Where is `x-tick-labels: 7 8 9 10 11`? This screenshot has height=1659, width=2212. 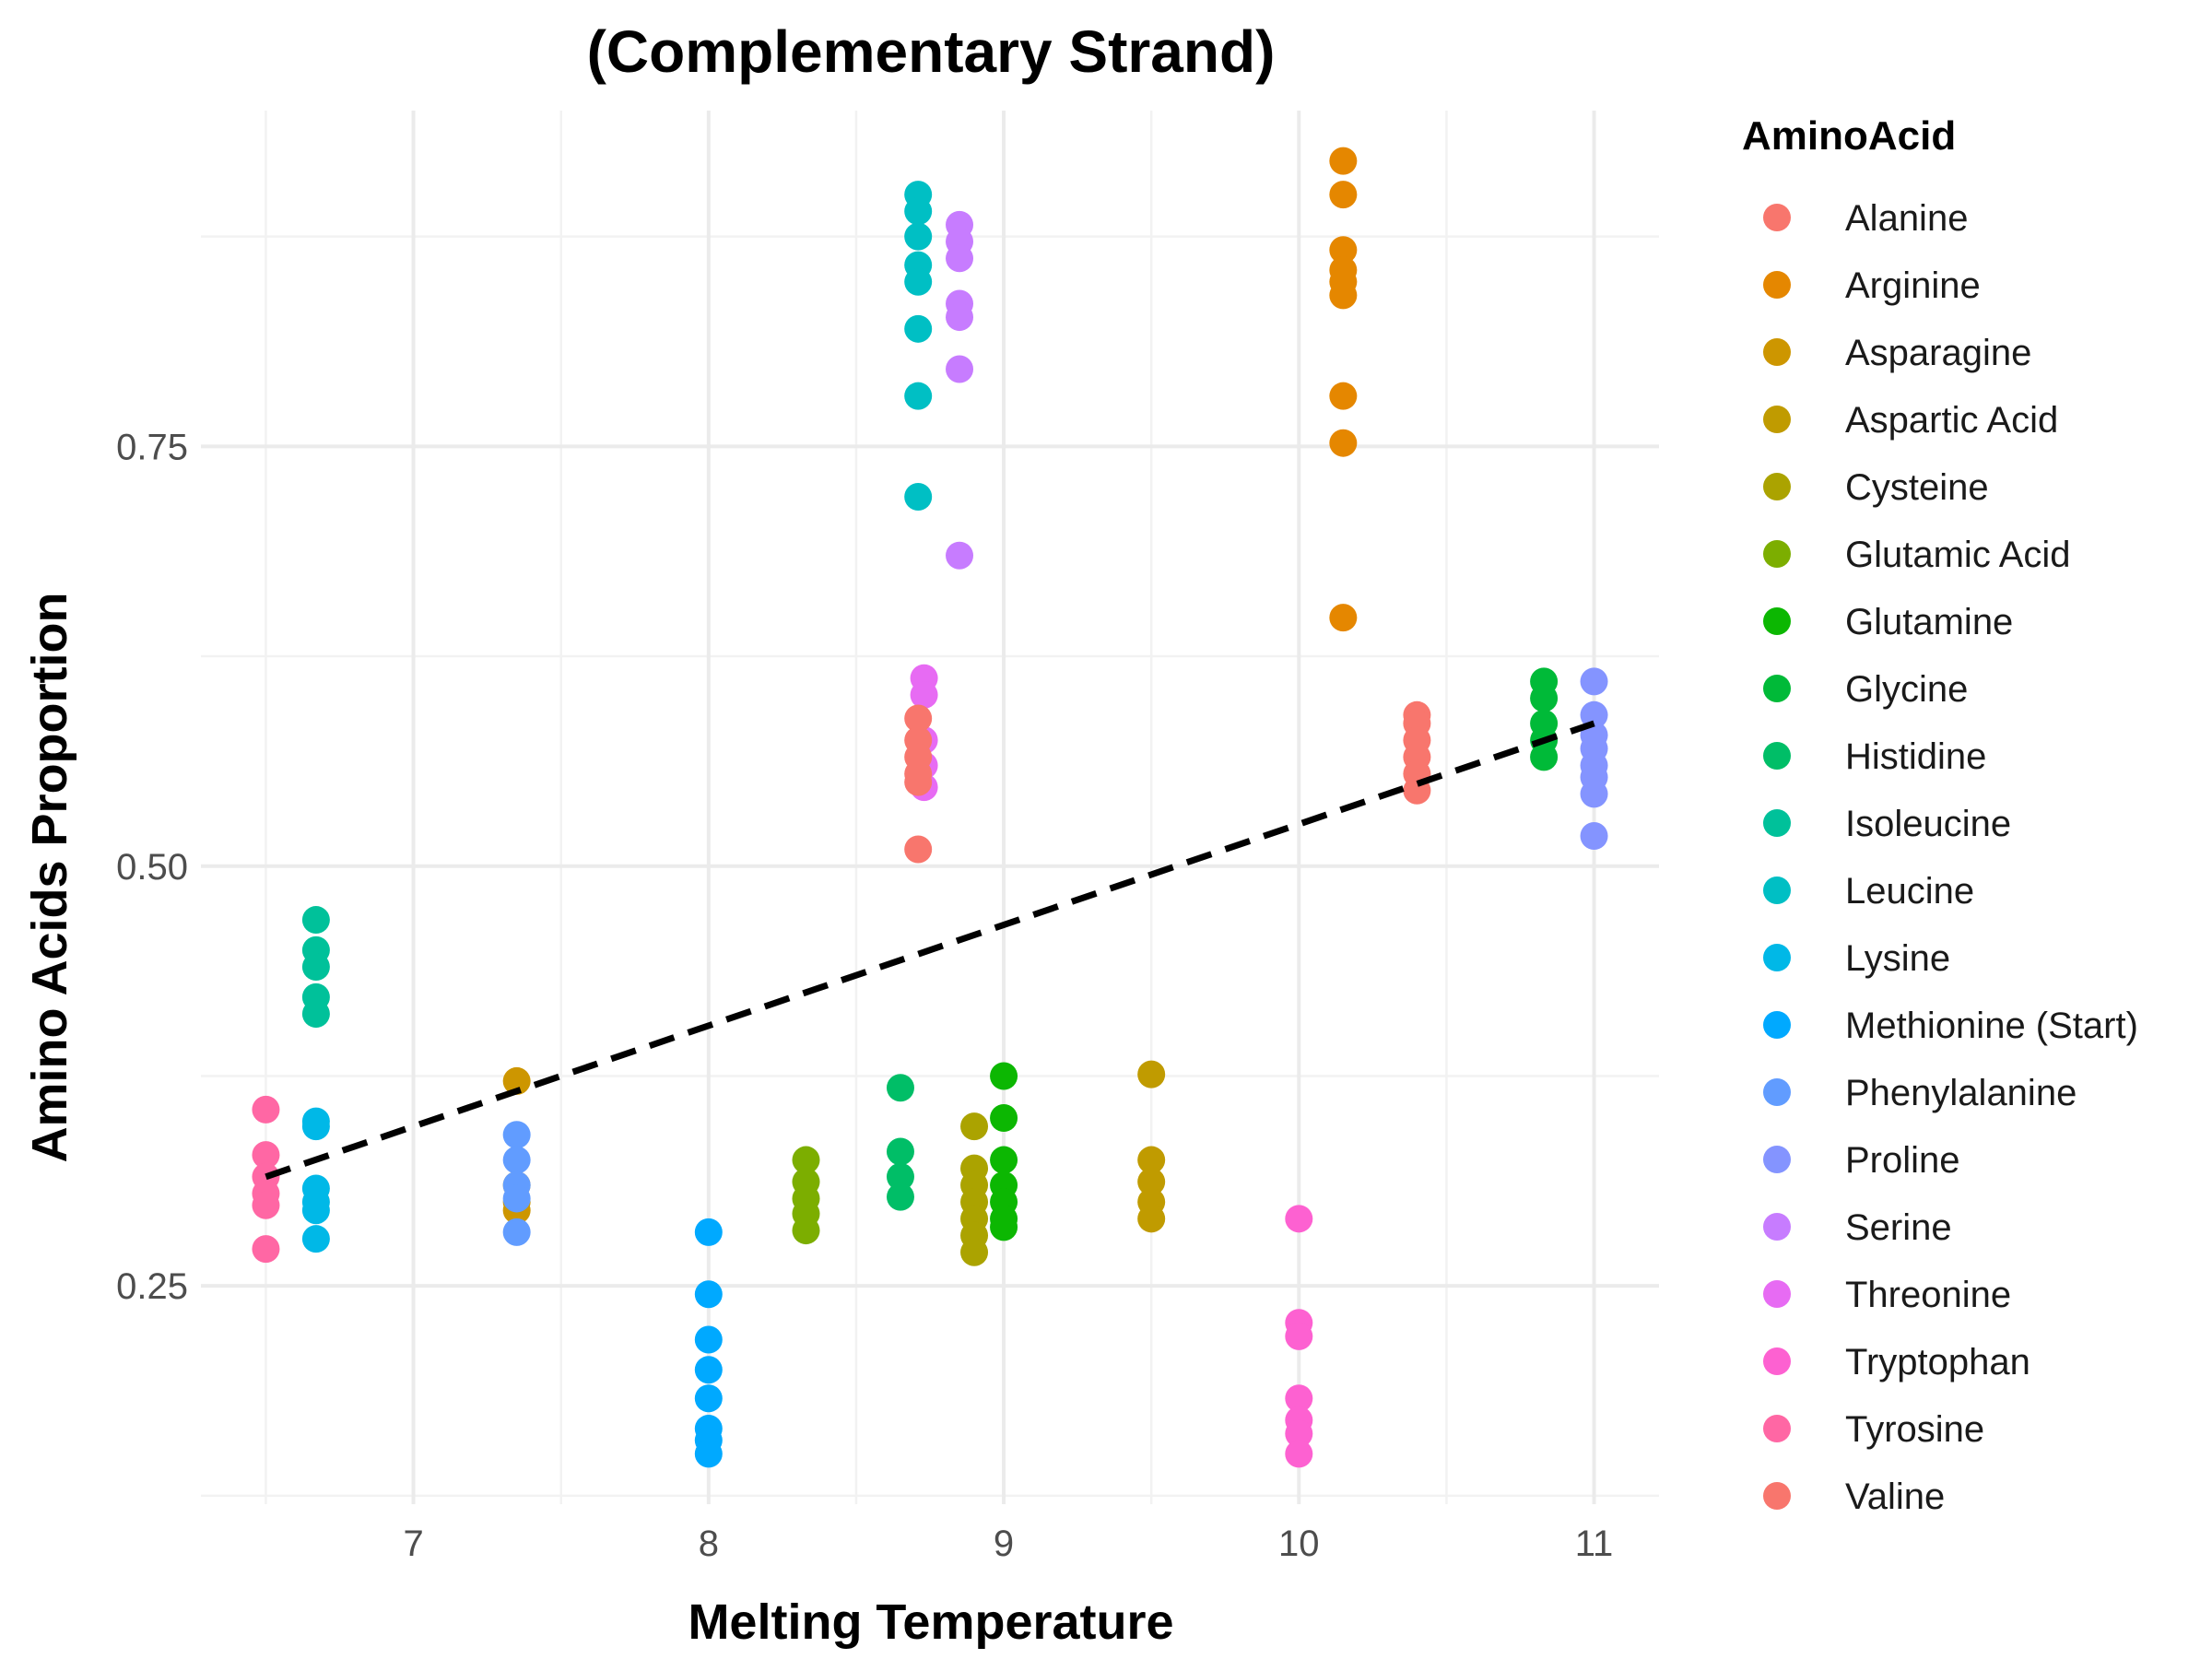
x-tick-labels: 7 8 9 10 11 is located at coordinates (1008, 1544).